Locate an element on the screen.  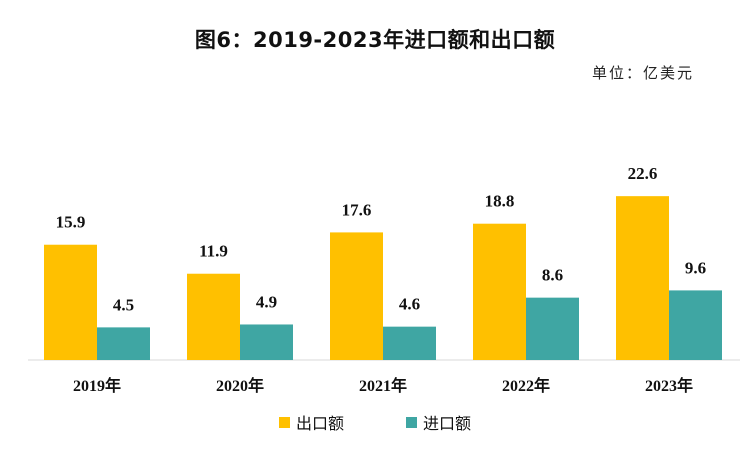
data-label-export-2: 17.6 is located at coordinates (357, 209).